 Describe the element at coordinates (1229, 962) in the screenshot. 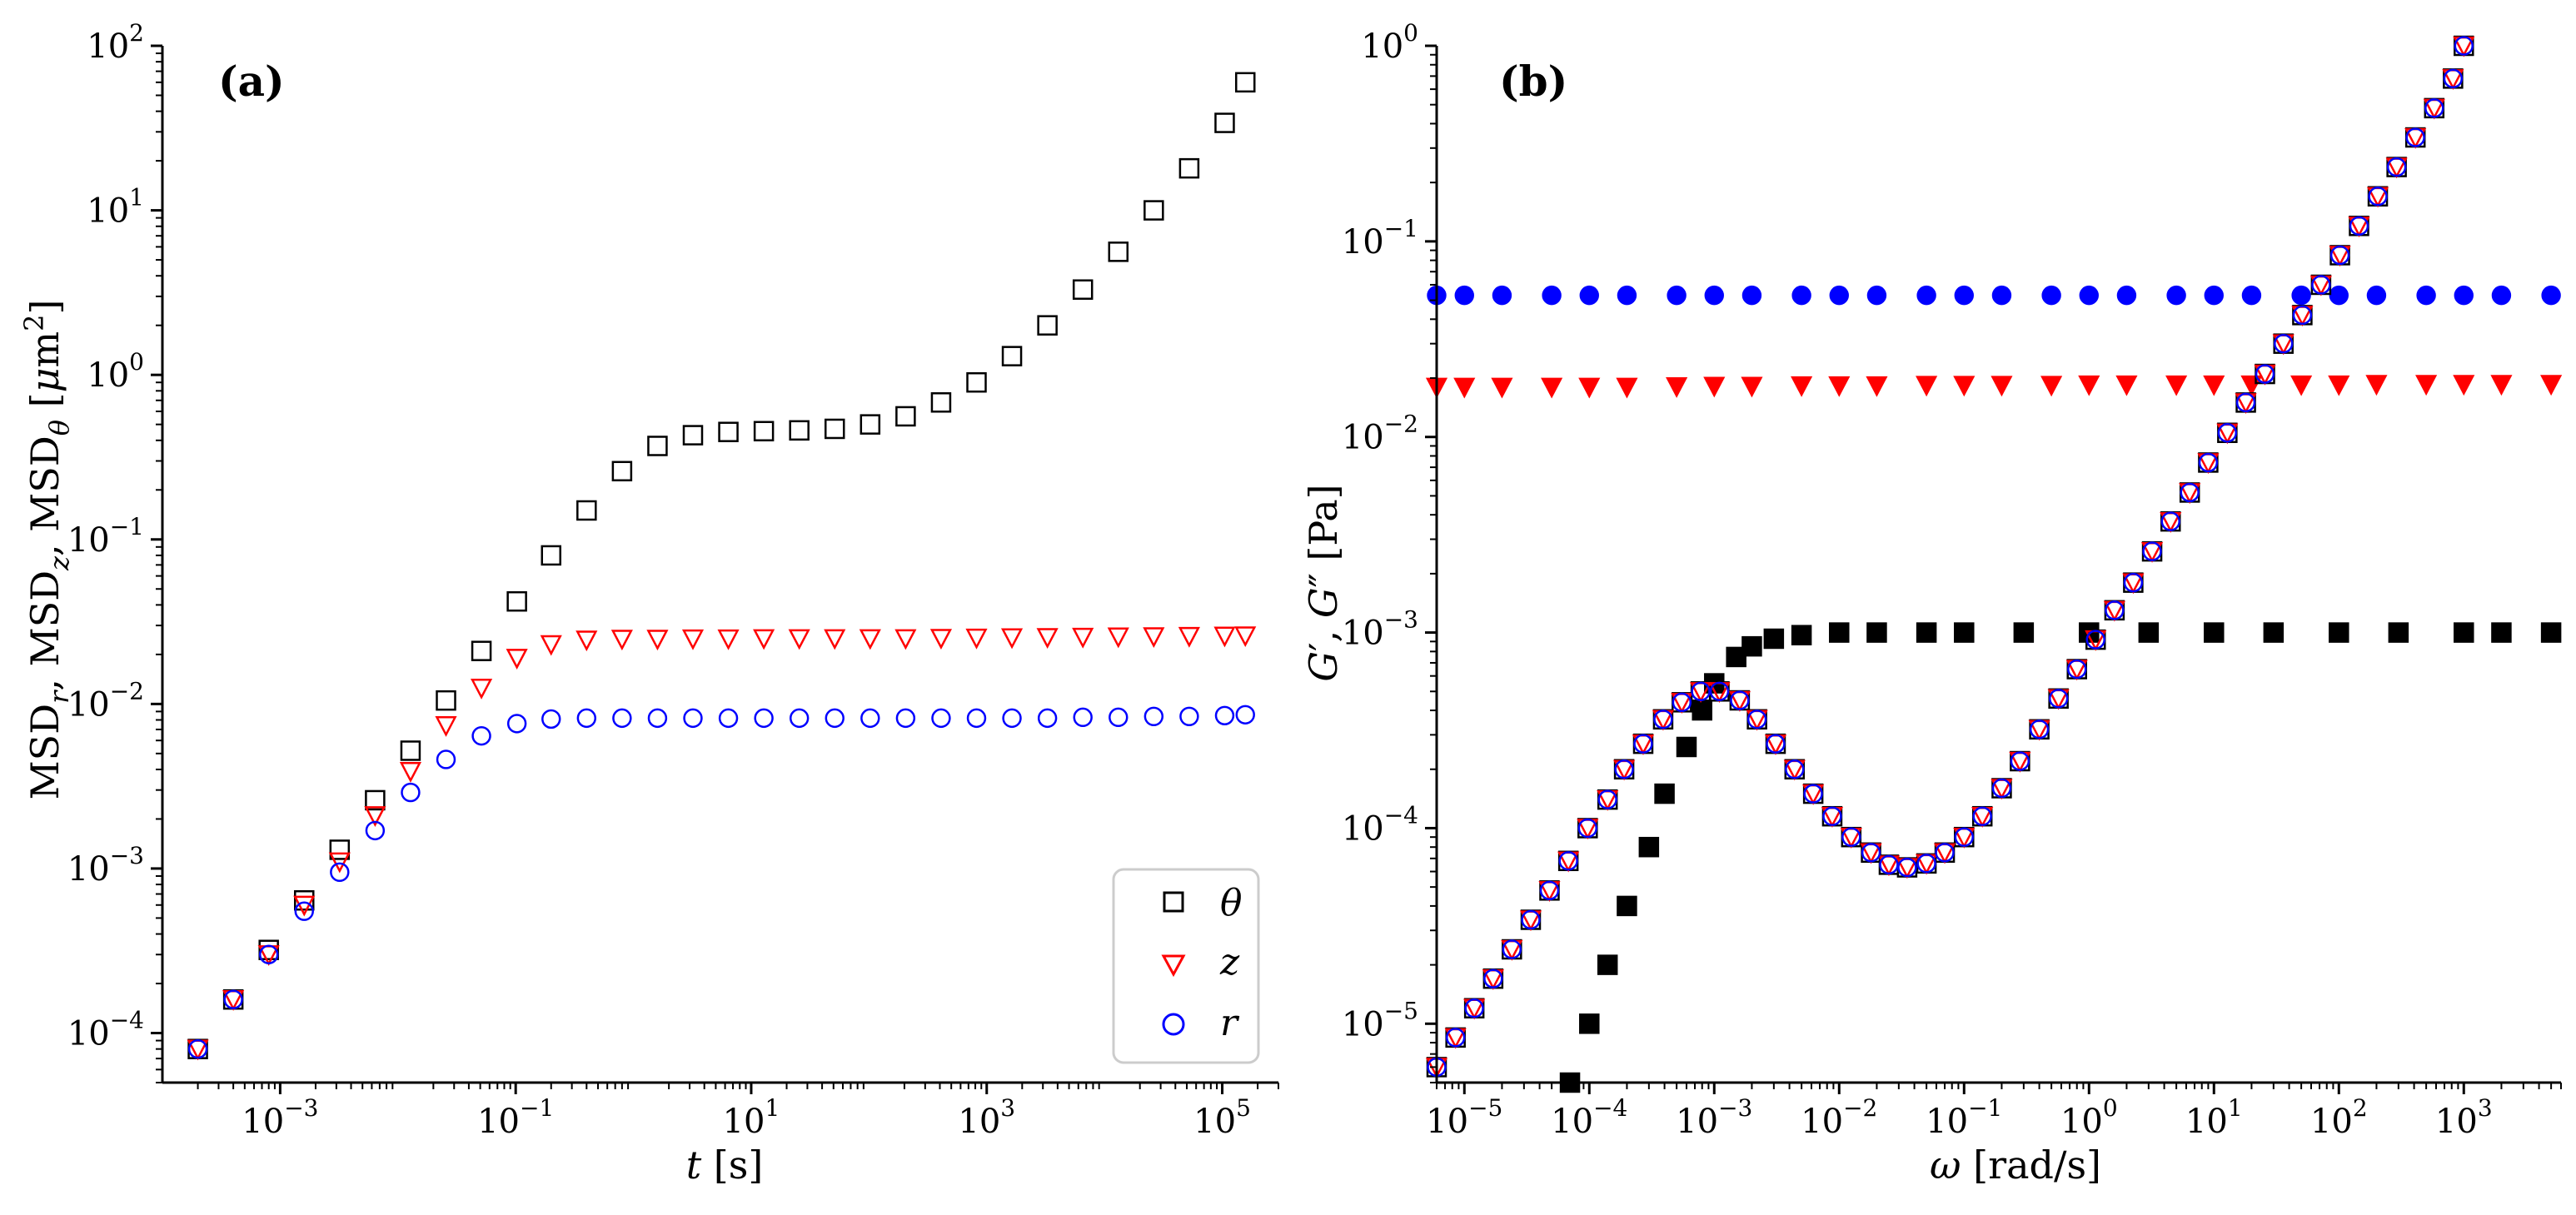

I see `legend-label-z: z` at that location.